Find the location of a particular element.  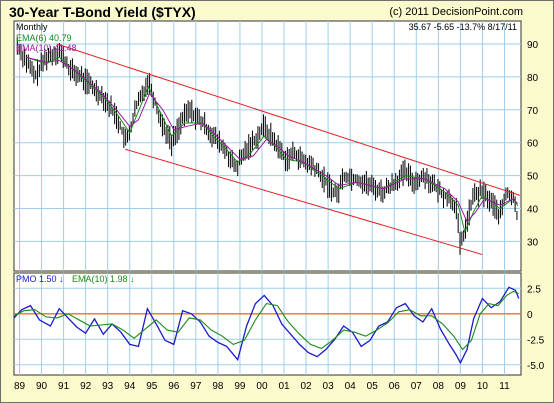

pmo-y-tick-label: 2.5 is located at coordinates (534, 289).